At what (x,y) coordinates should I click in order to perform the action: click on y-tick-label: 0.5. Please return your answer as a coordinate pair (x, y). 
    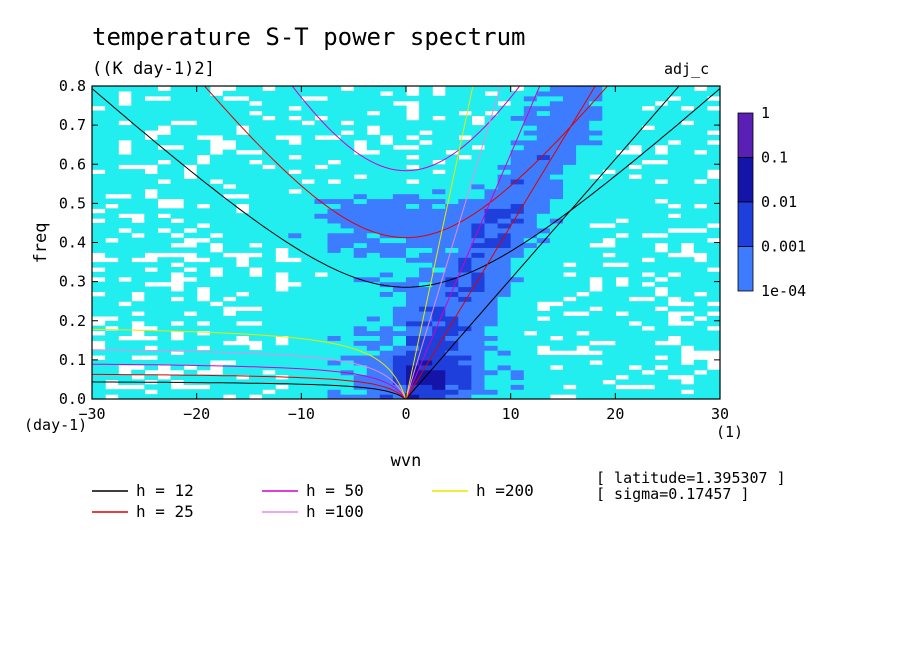
    Looking at the image, I should click on (72, 203).